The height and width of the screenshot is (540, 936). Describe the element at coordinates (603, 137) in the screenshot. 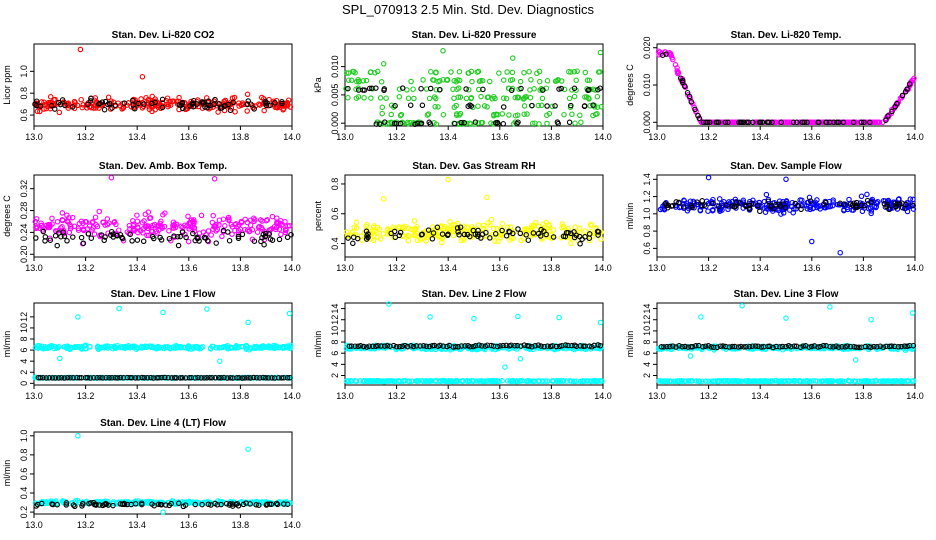

I see `panel-2-x-tick-label: 14.0` at that location.